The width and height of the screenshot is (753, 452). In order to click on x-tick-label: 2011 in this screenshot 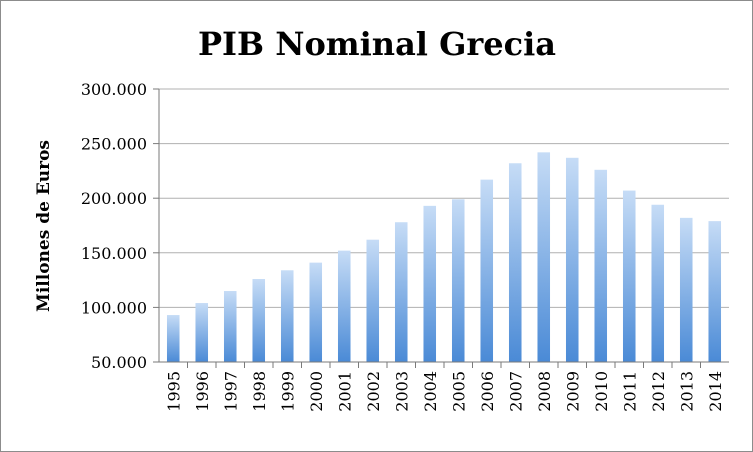, I will do `click(629, 391)`.